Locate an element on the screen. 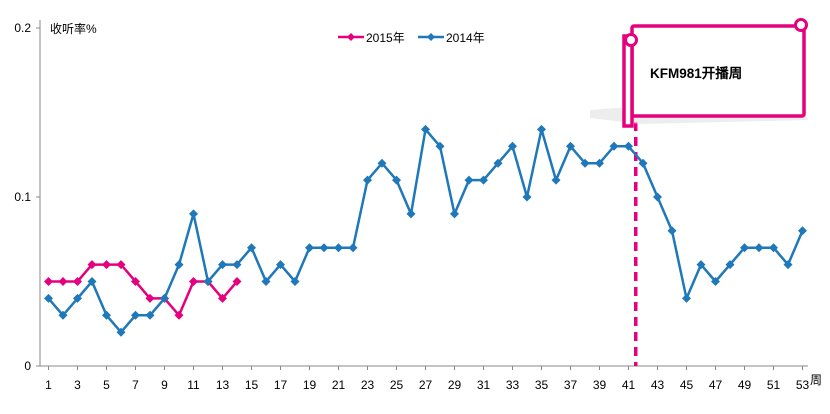 The image size is (830, 414). x-tick-label: 21 is located at coordinates (339, 385).